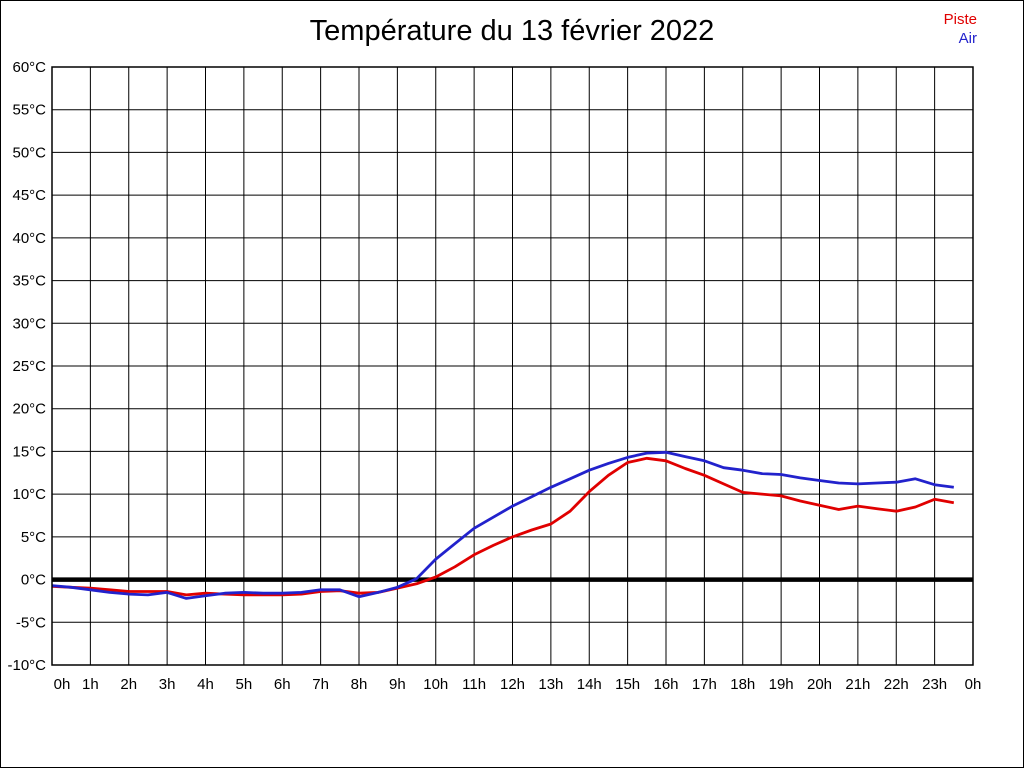 The height and width of the screenshot is (768, 1024). What do you see at coordinates (550, 684) in the screenshot?
I see `x-tick-label: 13h` at bounding box center [550, 684].